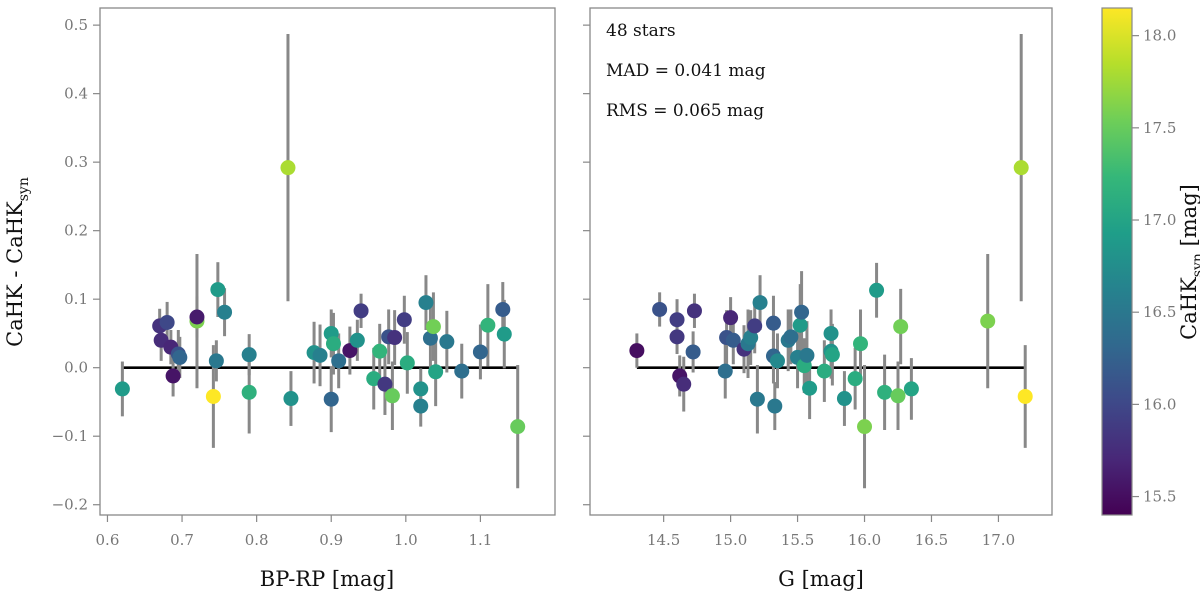  Describe the element at coordinates (15, 274) in the screenshot. I see `y-axis-label-main: CaHK - CaHK` at that location.